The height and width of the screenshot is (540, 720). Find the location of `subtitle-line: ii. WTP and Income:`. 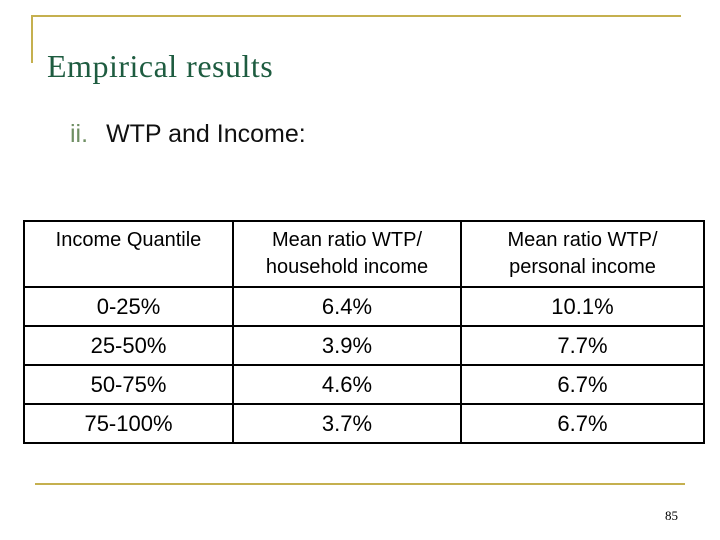

subtitle-line: ii. WTP and Income: is located at coordinates (188, 134).